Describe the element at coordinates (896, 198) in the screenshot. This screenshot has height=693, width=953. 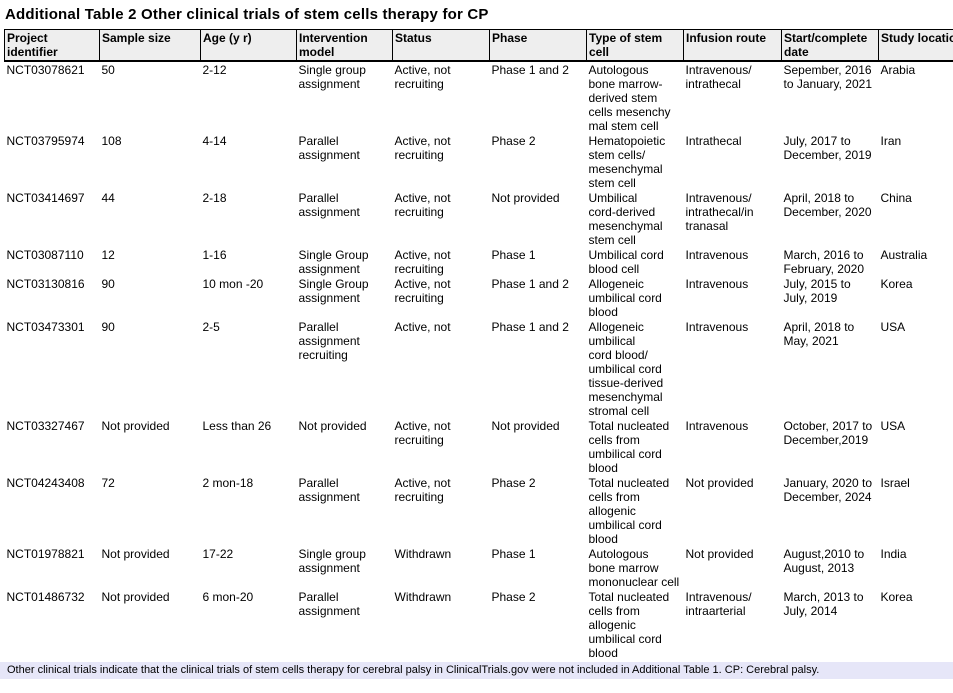
I see `cell-study_location: China` at that location.